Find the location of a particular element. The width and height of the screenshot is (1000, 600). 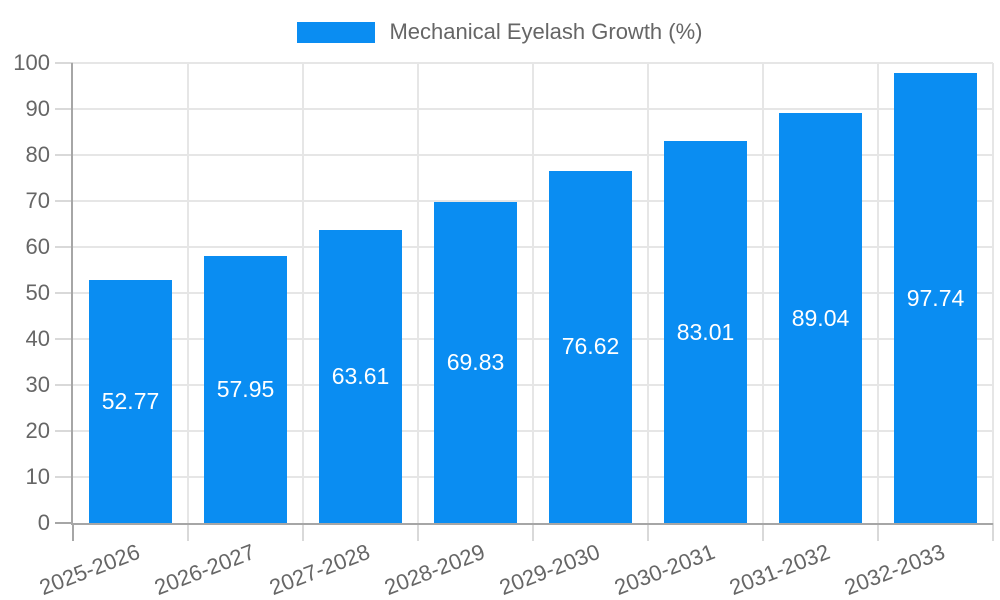

y-axis-tick-label: 10 is located at coordinates (37, 476).